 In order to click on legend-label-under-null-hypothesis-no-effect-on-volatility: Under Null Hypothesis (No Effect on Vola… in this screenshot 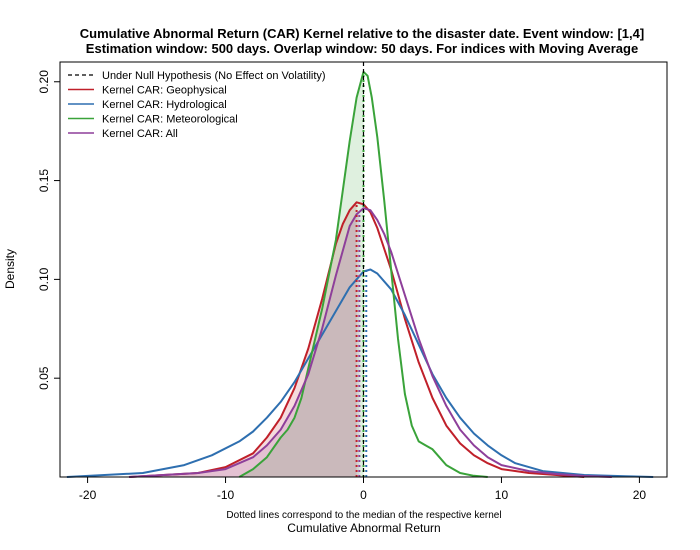, I will do `click(214, 76)`.